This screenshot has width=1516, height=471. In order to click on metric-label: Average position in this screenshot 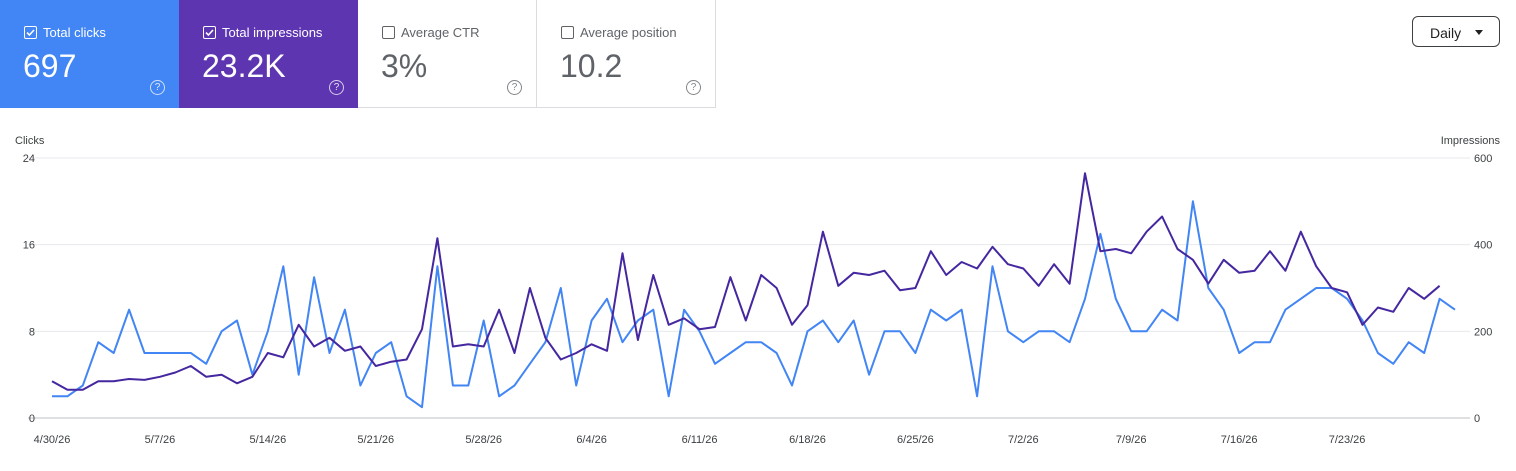, I will do `click(628, 32)`.